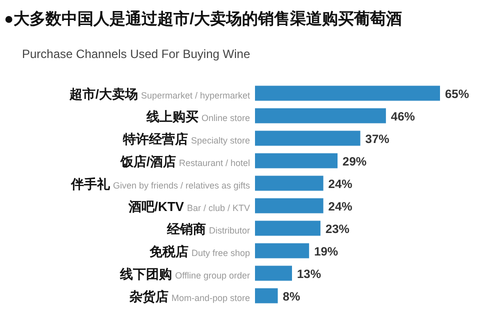 This screenshot has width=500, height=332. What do you see at coordinates (199, 251) in the screenshot?
I see `y-tick-label: 免税店 Duty free shop` at bounding box center [199, 251].